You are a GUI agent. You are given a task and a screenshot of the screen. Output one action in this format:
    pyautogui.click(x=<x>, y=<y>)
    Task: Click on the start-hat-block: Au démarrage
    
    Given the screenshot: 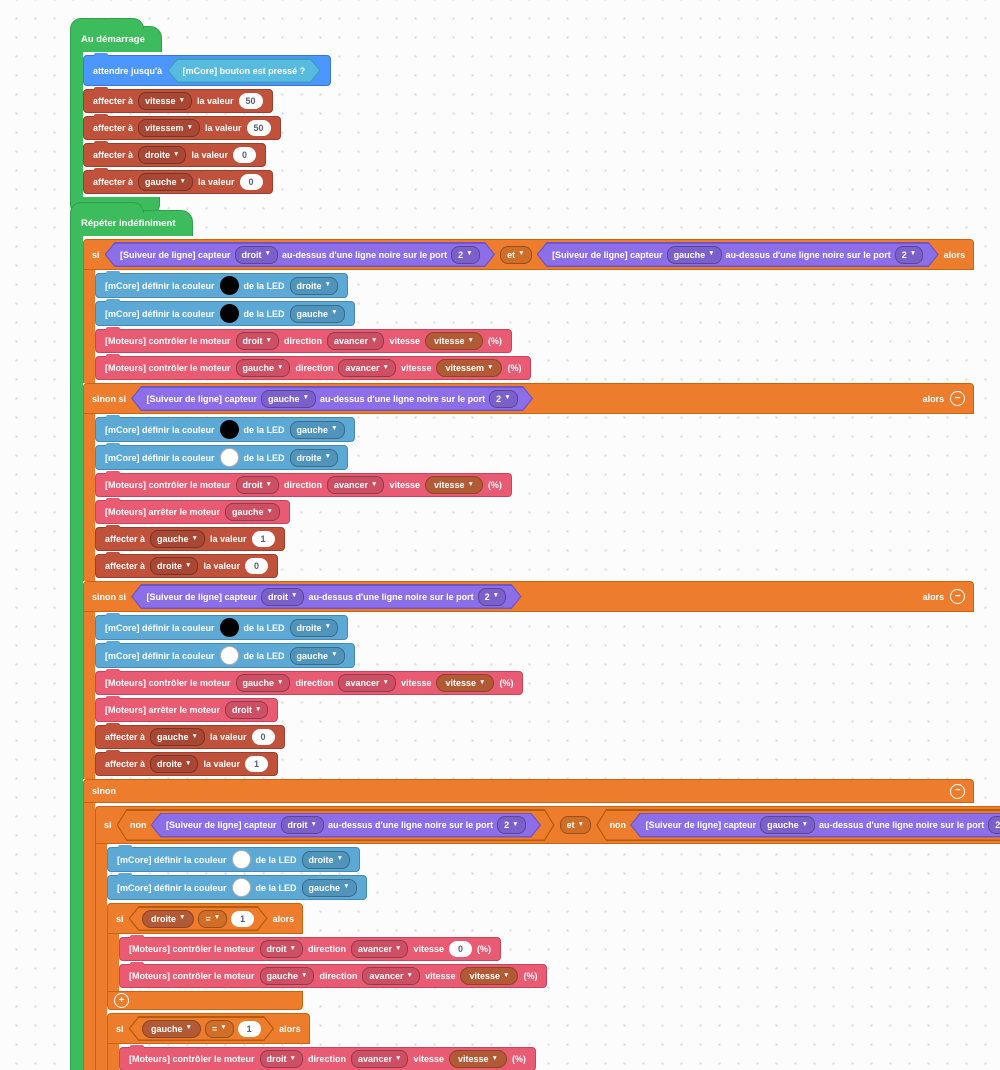 What is the action you would take?
    pyautogui.click(x=116, y=35)
    